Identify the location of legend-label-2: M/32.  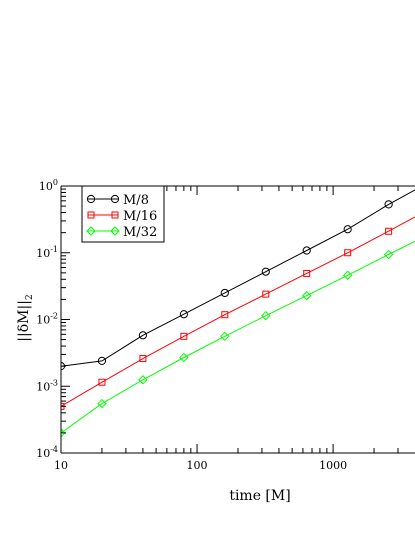
(140, 232).